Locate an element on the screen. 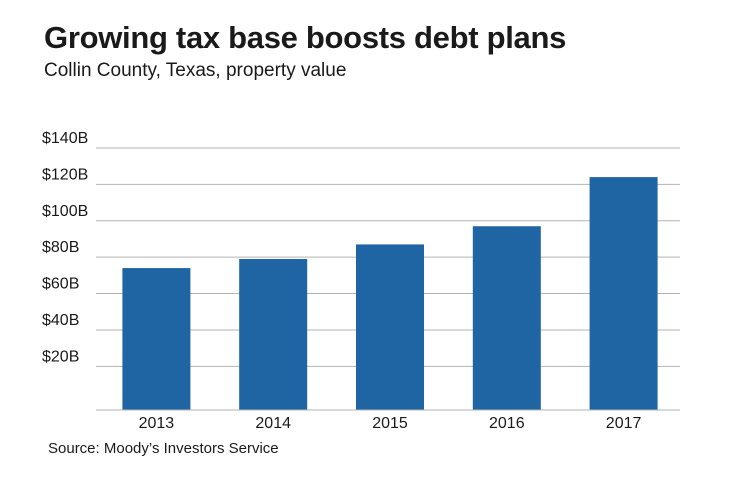 The image size is (740, 482). x-tick-label: 2013 is located at coordinates (157, 423).